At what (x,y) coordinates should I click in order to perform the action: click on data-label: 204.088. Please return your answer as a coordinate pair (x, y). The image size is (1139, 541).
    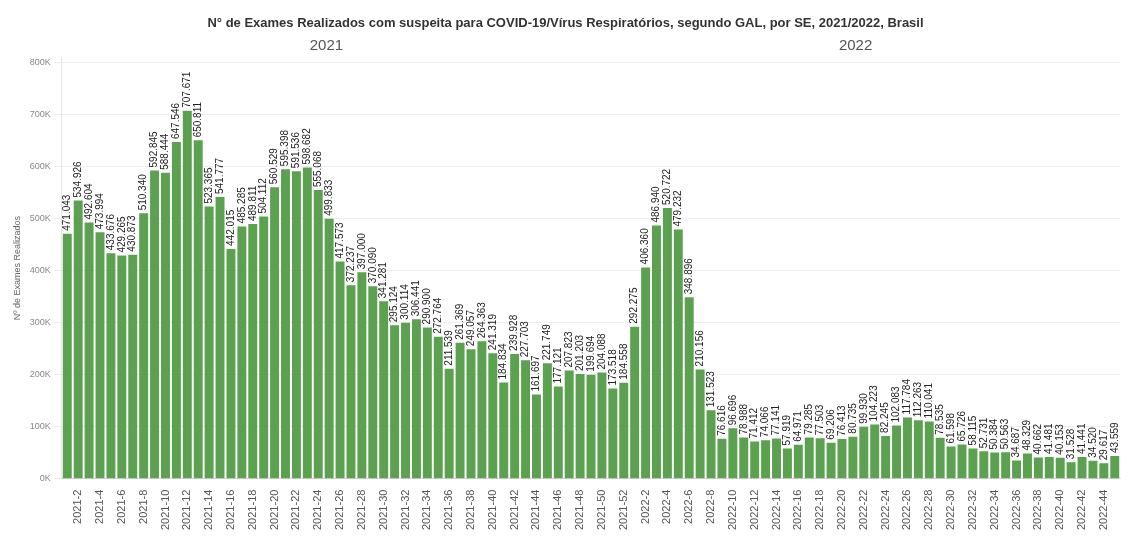
    Looking at the image, I should click on (601, 351).